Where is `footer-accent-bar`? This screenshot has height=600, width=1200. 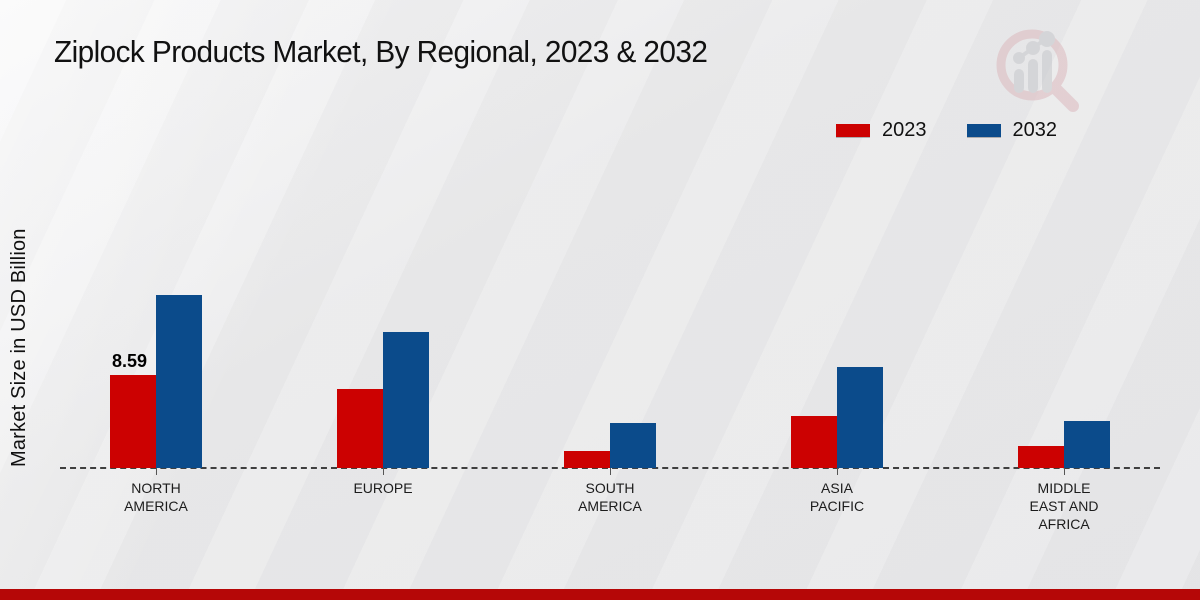
footer-accent-bar is located at coordinates (600, 594).